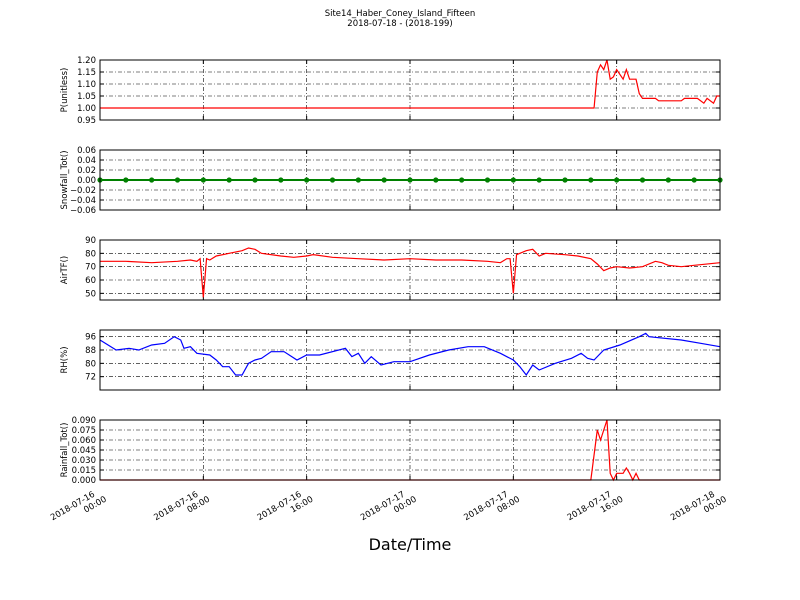 The image size is (800, 600). Describe the element at coordinates (83, 211) in the screenshot. I see `y-tick-label: −0.06` at that location.